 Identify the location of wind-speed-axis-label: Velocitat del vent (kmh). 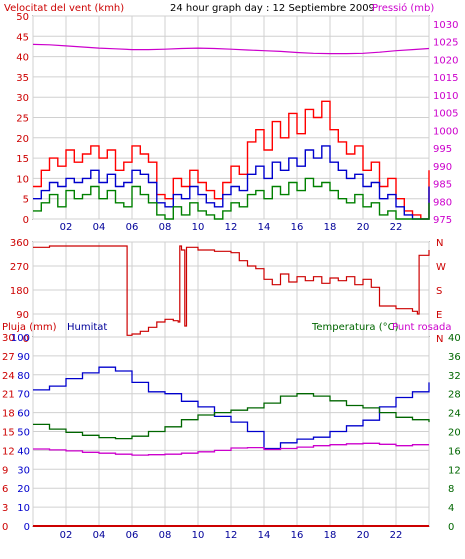
(64, 8).